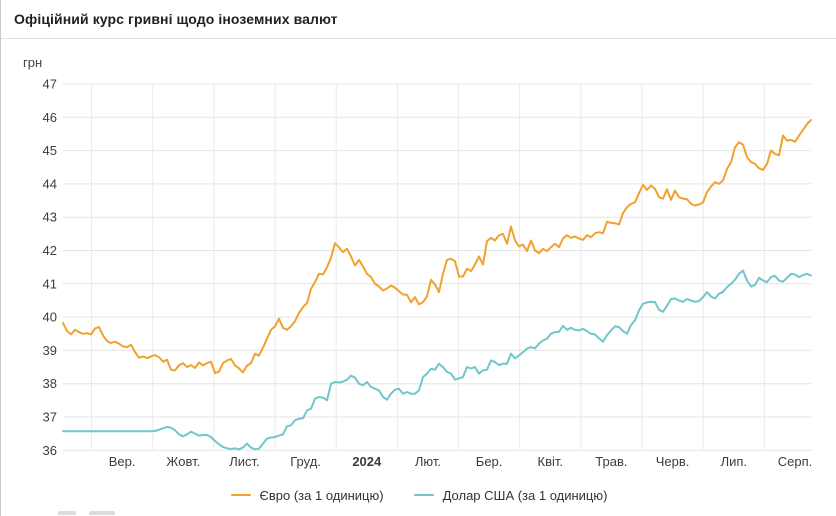  I want to click on x-tick-label: Лют., so click(428, 461).